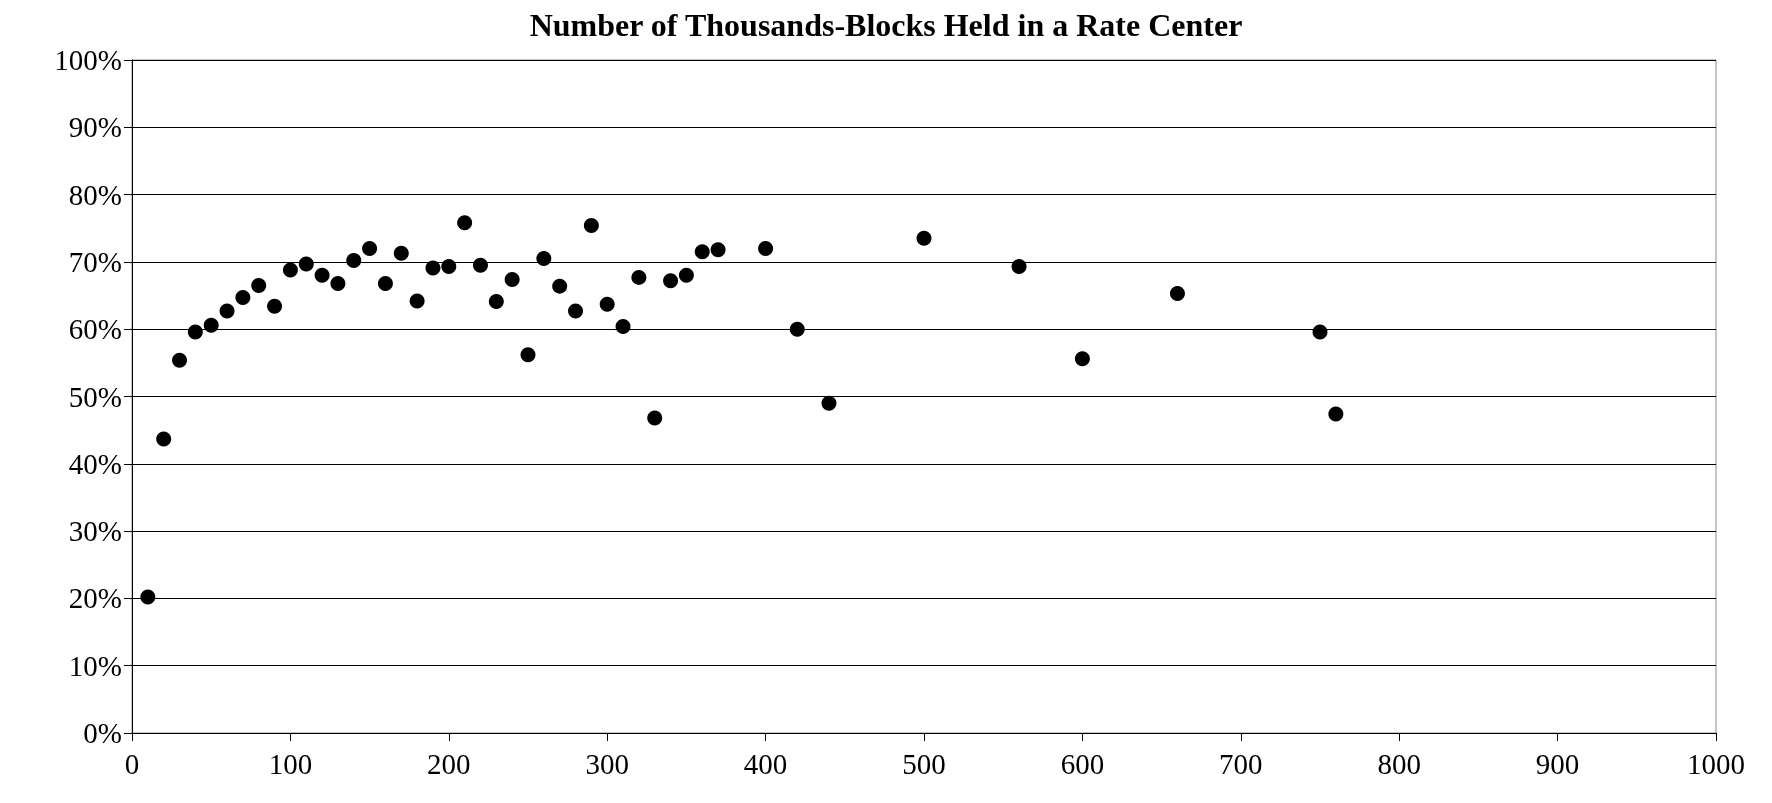 The width and height of the screenshot is (1772, 803). What do you see at coordinates (95, 531) in the screenshot?
I see `y-tick-label: 30%` at bounding box center [95, 531].